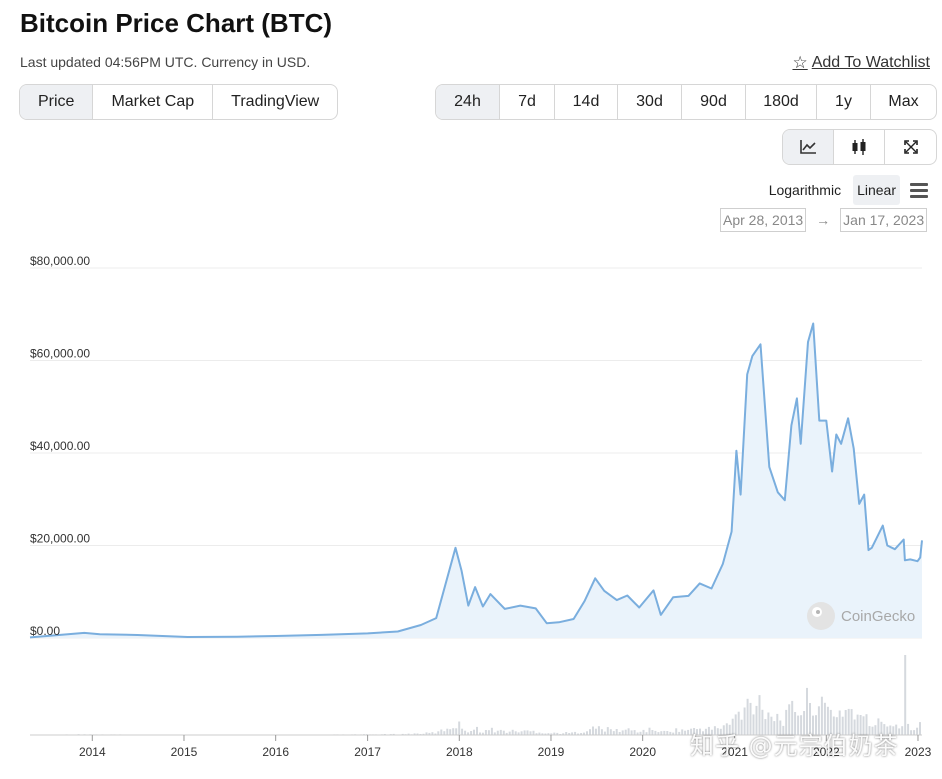  I want to click on page-title: Bitcoin Price Chart (BTC), so click(176, 23).